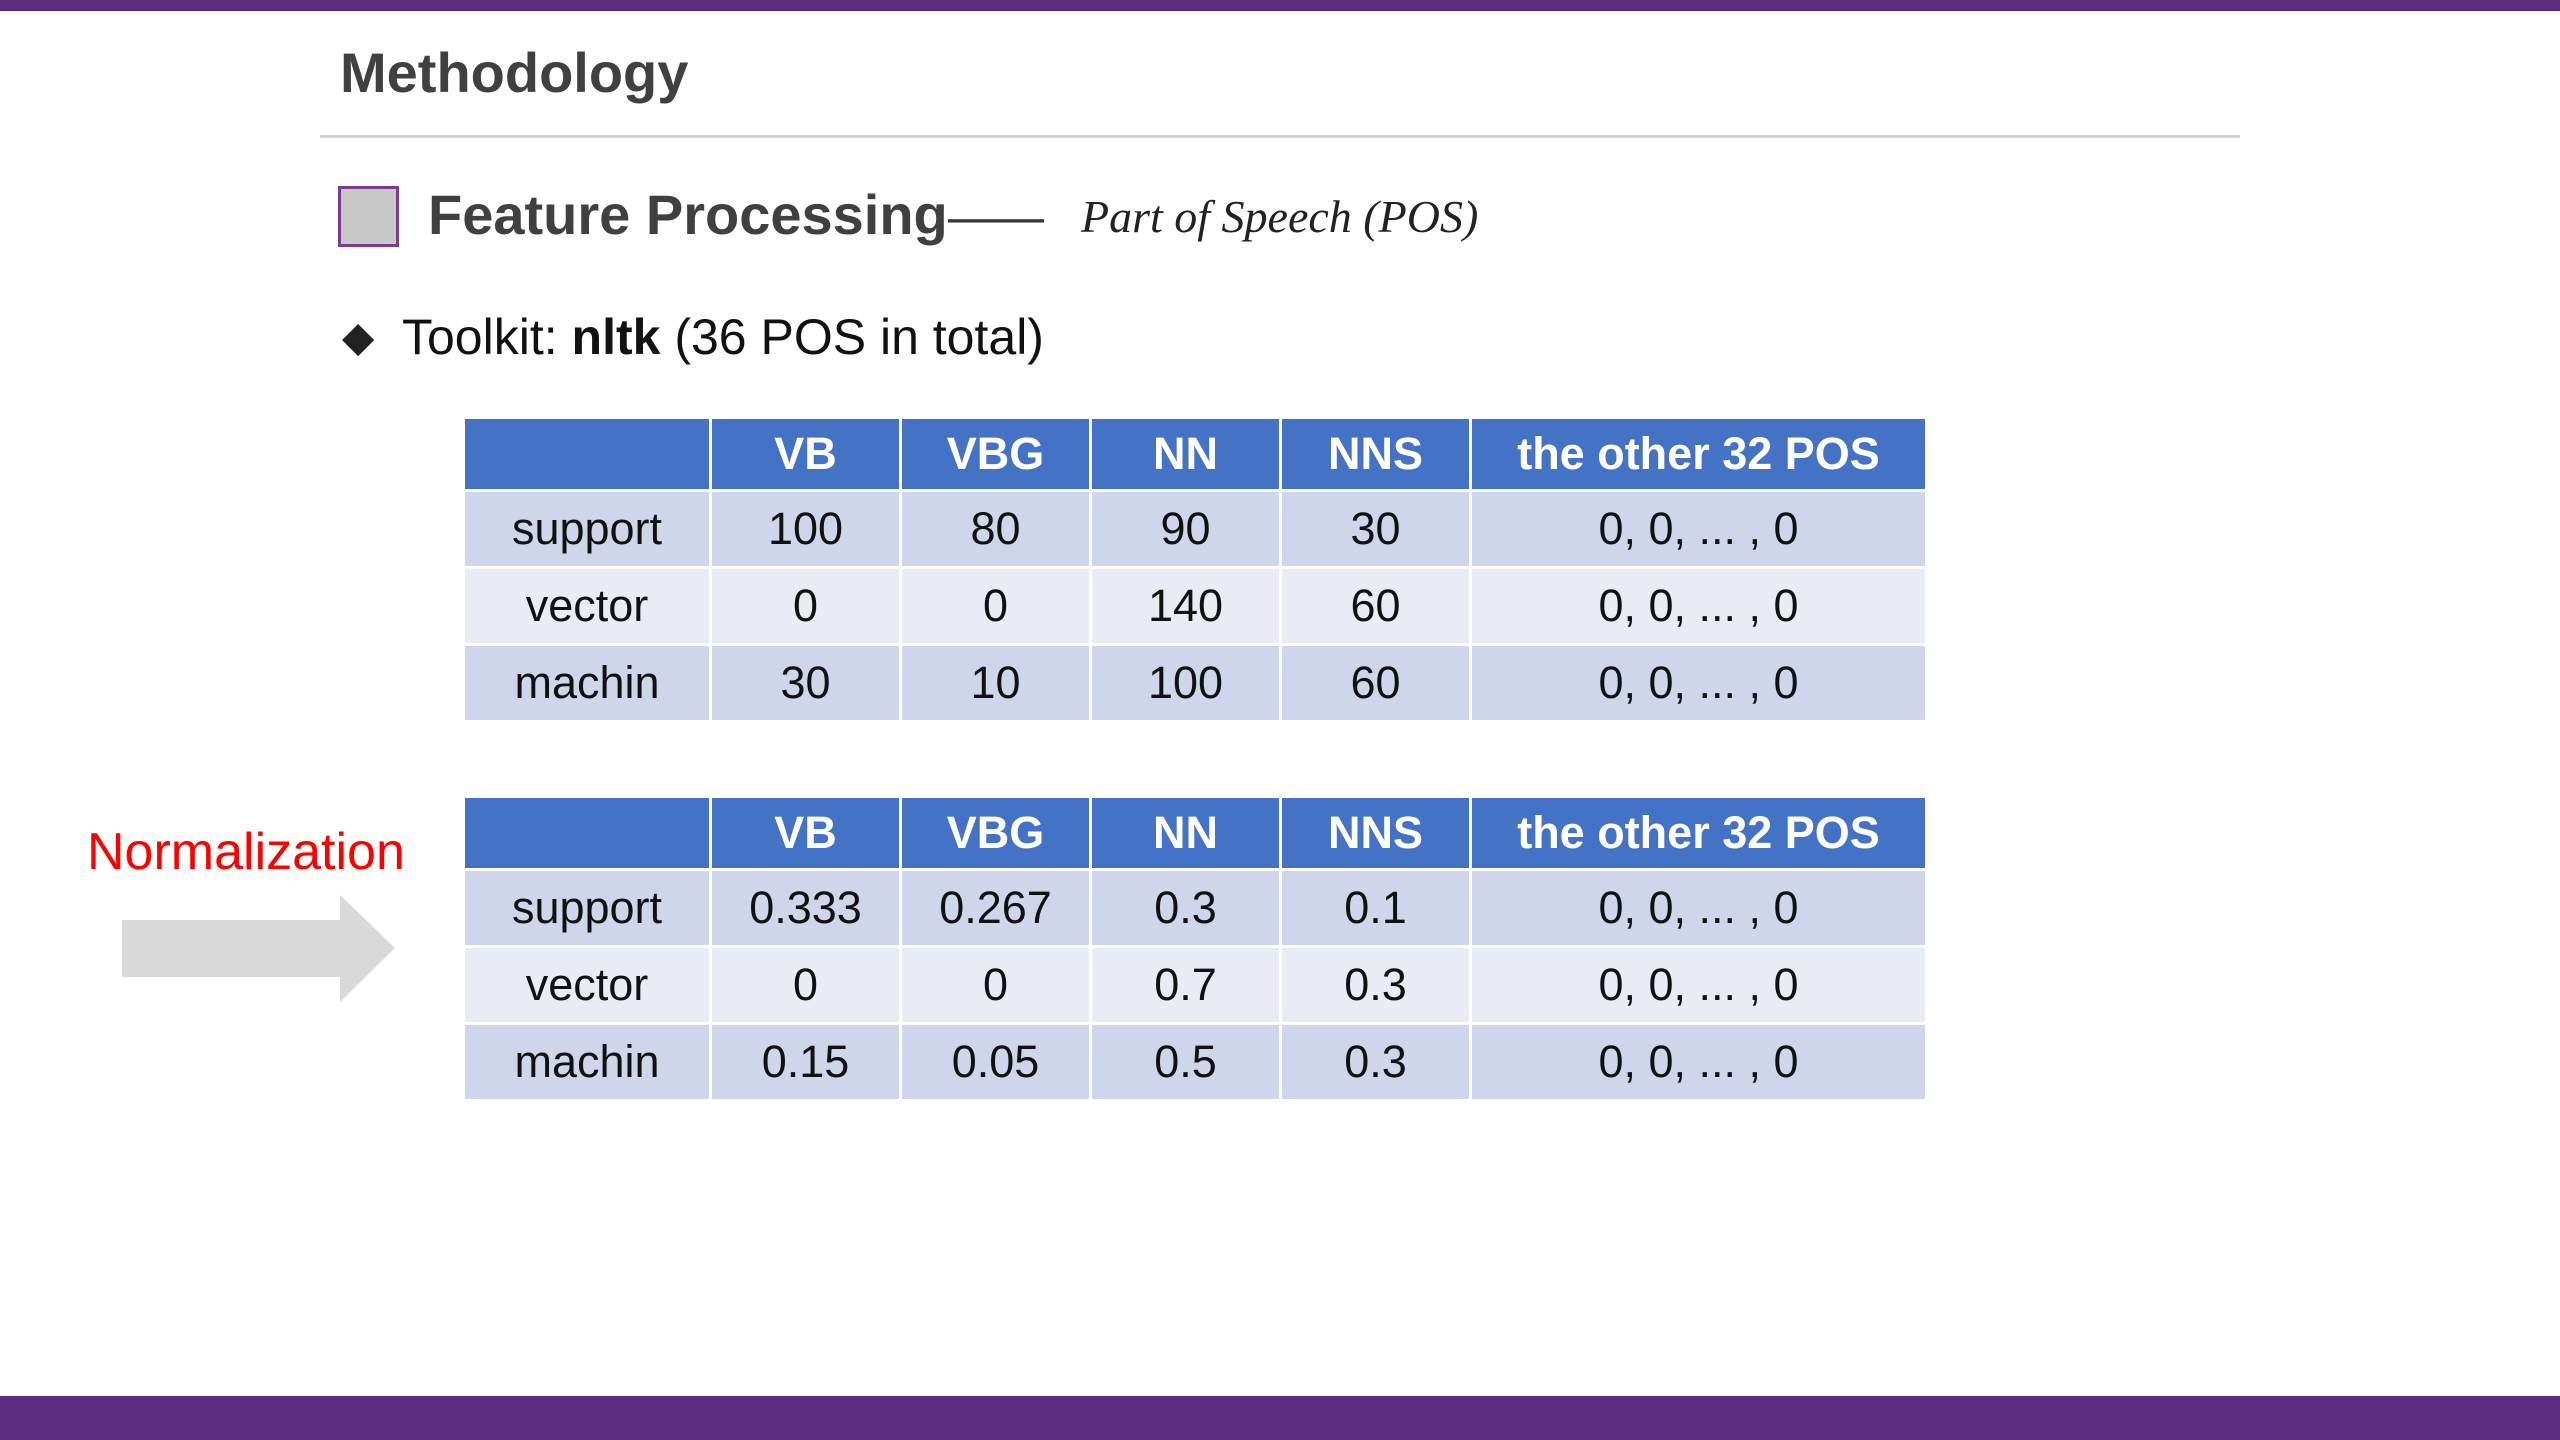 Image resolution: width=2560 pixels, height=1440 pixels. Describe the element at coordinates (805, 908) in the screenshot. I see `table-cell: 0.333` at that location.